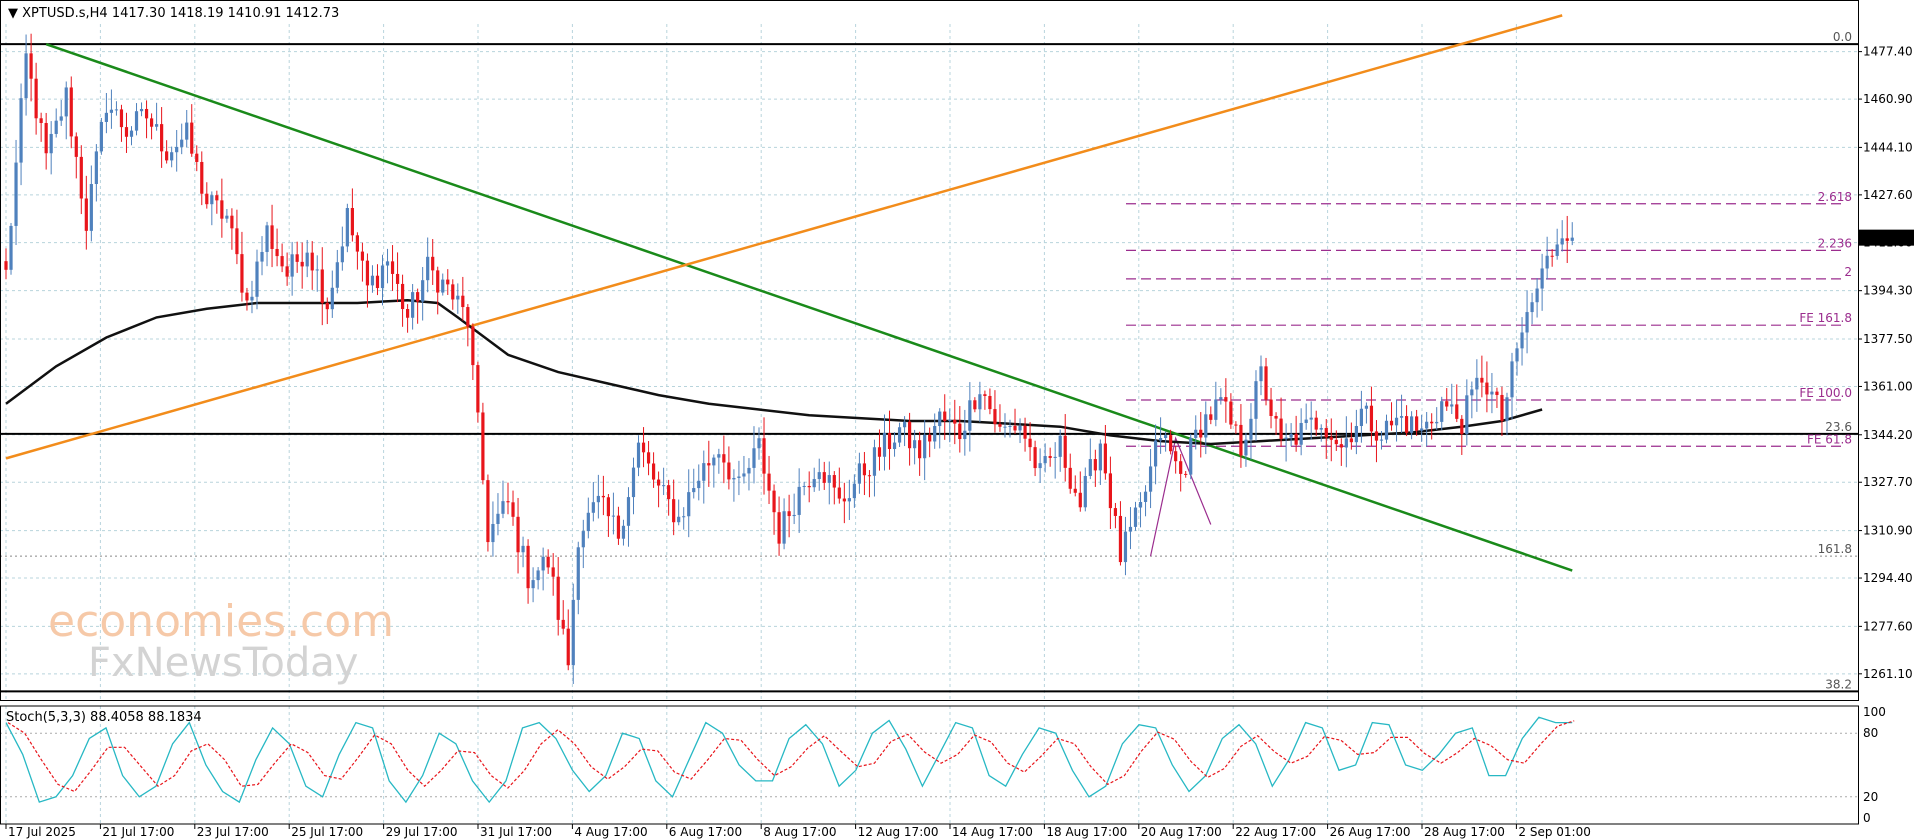 The width and height of the screenshot is (1916, 840). I want to click on y-tick-label-5: 1394.30, so click(1888, 291).